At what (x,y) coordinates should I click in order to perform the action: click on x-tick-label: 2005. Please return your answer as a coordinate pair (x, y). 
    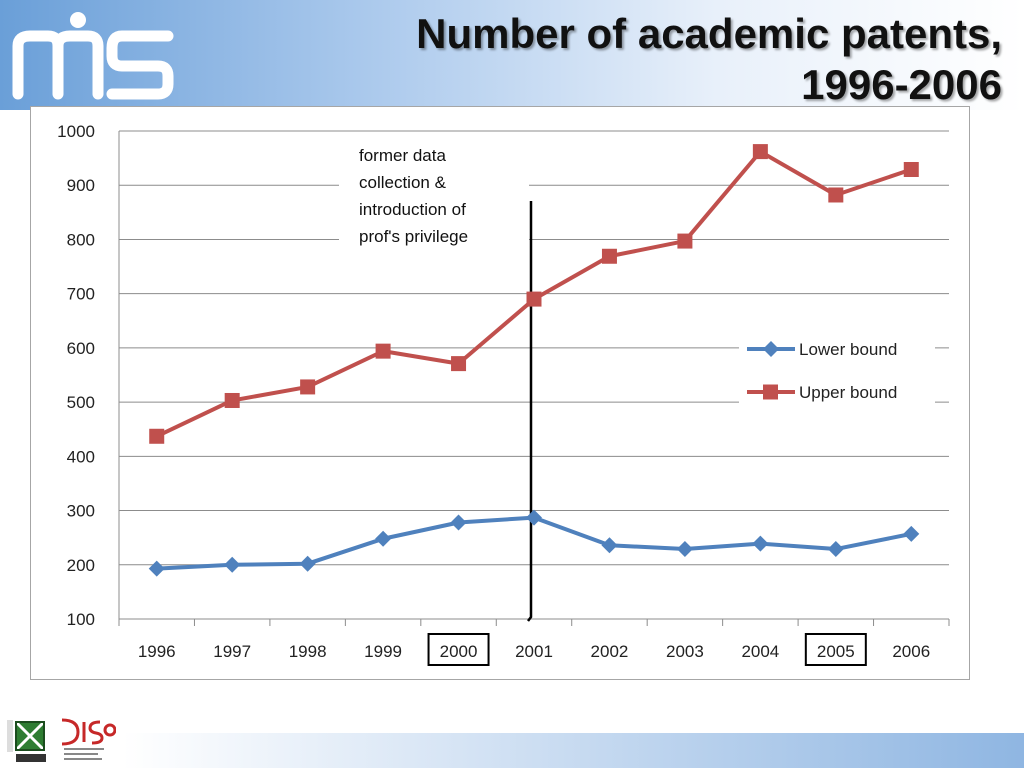
    Looking at the image, I should click on (836, 651).